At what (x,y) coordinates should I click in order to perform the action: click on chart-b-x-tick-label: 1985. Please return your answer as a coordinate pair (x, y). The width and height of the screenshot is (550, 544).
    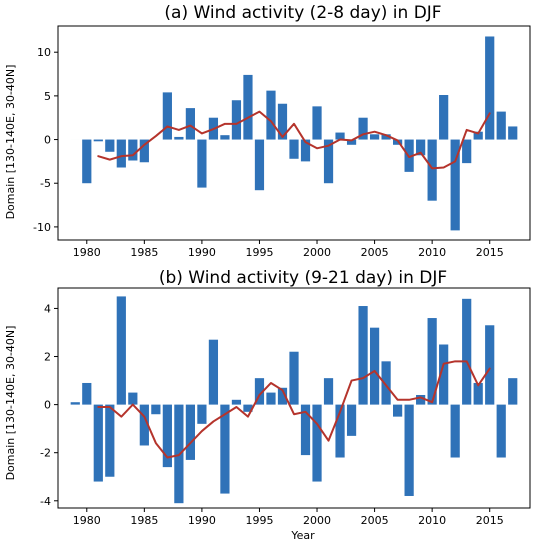
    Looking at the image, I should click on (144, 520).